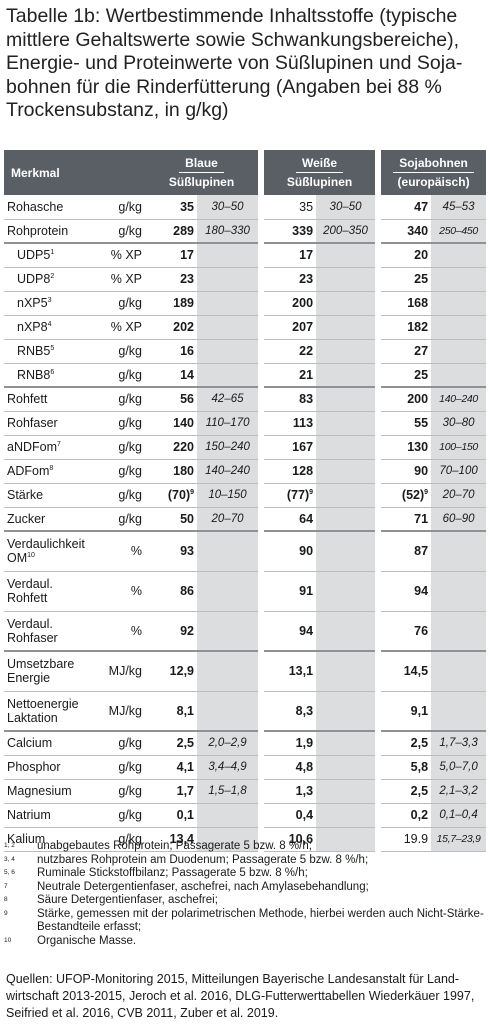 This screenshot has height=1030, width=490. What do you see at coordinates (421, 206) in the screenshot?
I see `value-text: 47` at bounding box center [421, 206].